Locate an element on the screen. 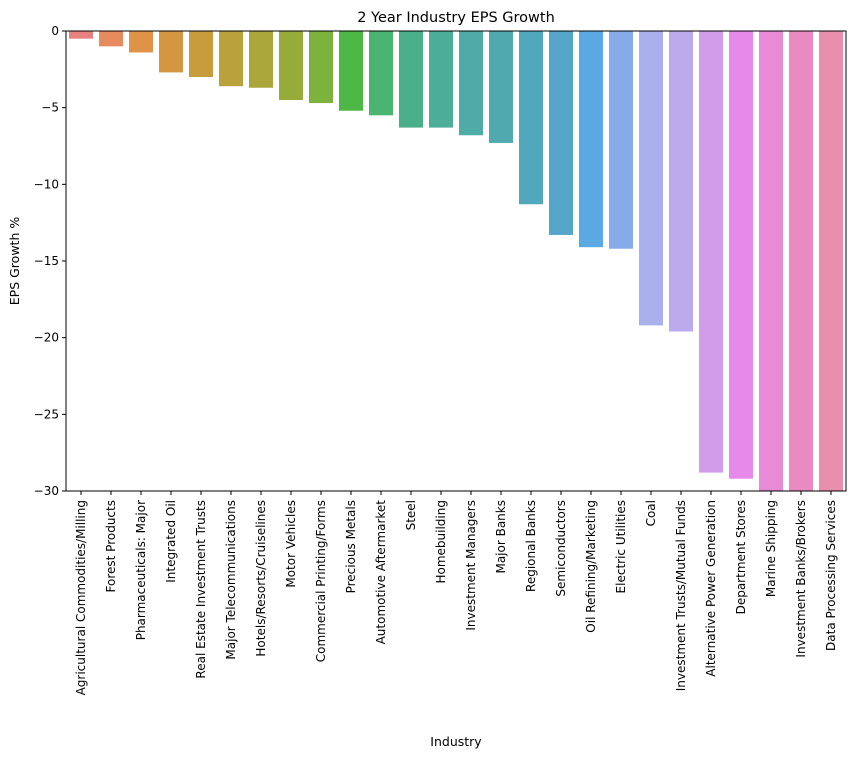 Image resolution: width=852 pixels, height=758 pixels. x-tick-label: Integrated Oil is located at coordinates (171, 541).